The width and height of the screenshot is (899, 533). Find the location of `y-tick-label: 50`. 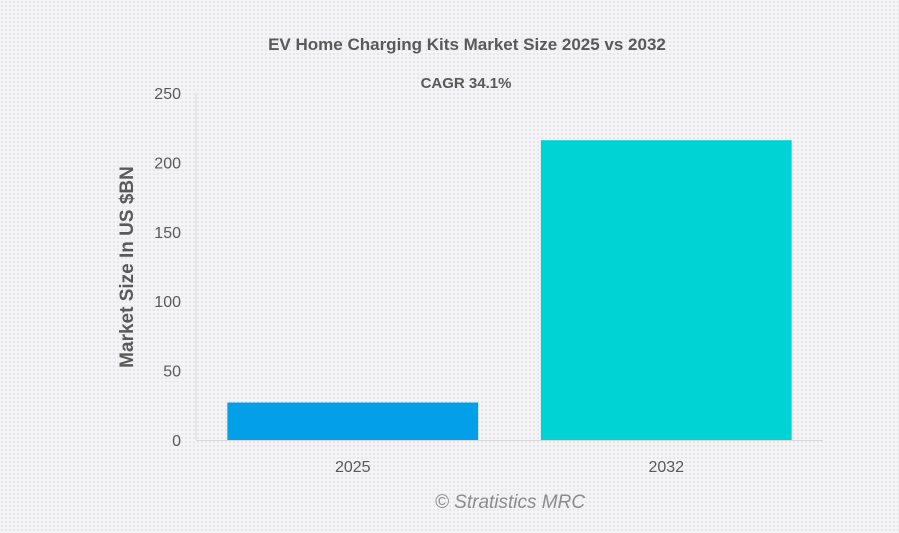

y-tick-label: 50 is located at coordinates (172, 372).